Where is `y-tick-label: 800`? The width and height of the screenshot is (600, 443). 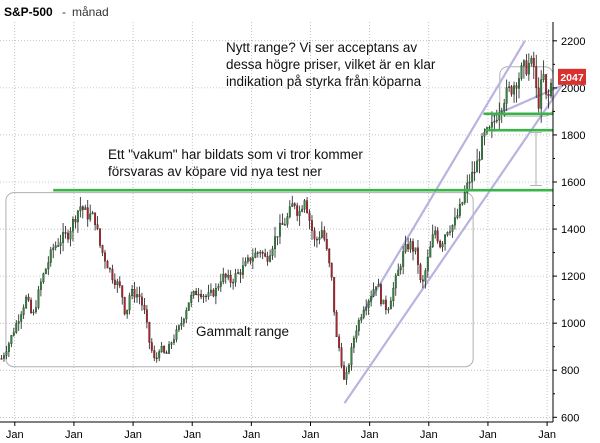
y-tick-label: 800 is located at coordinates (570, 371).